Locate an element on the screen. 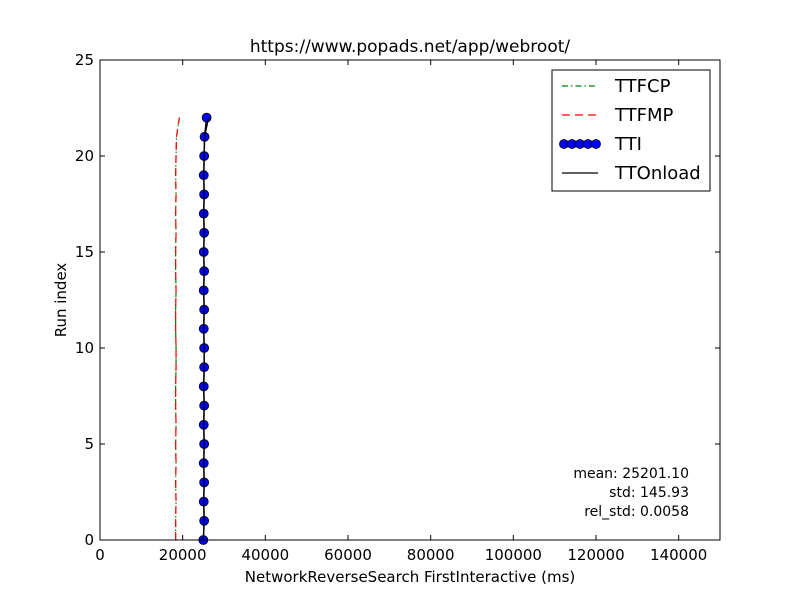  x-tick-label: 60000 is located at coordinates (348, 555).